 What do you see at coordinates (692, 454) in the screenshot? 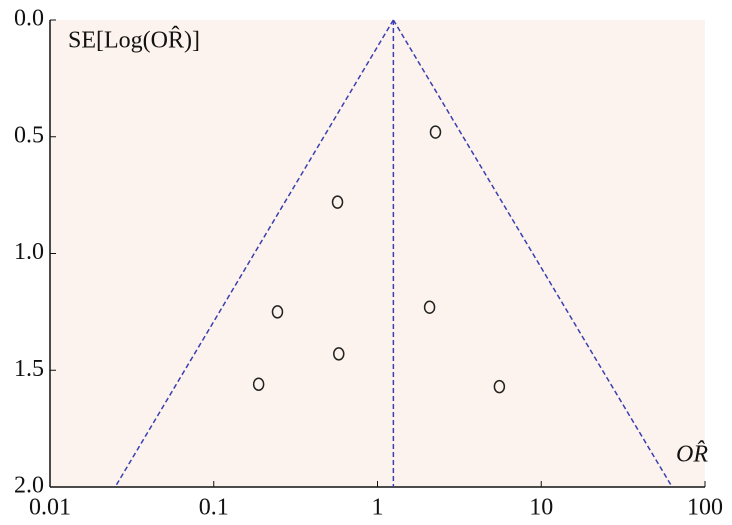
I see `x-axis-label: OR̂` at bounding box center [692, 454].